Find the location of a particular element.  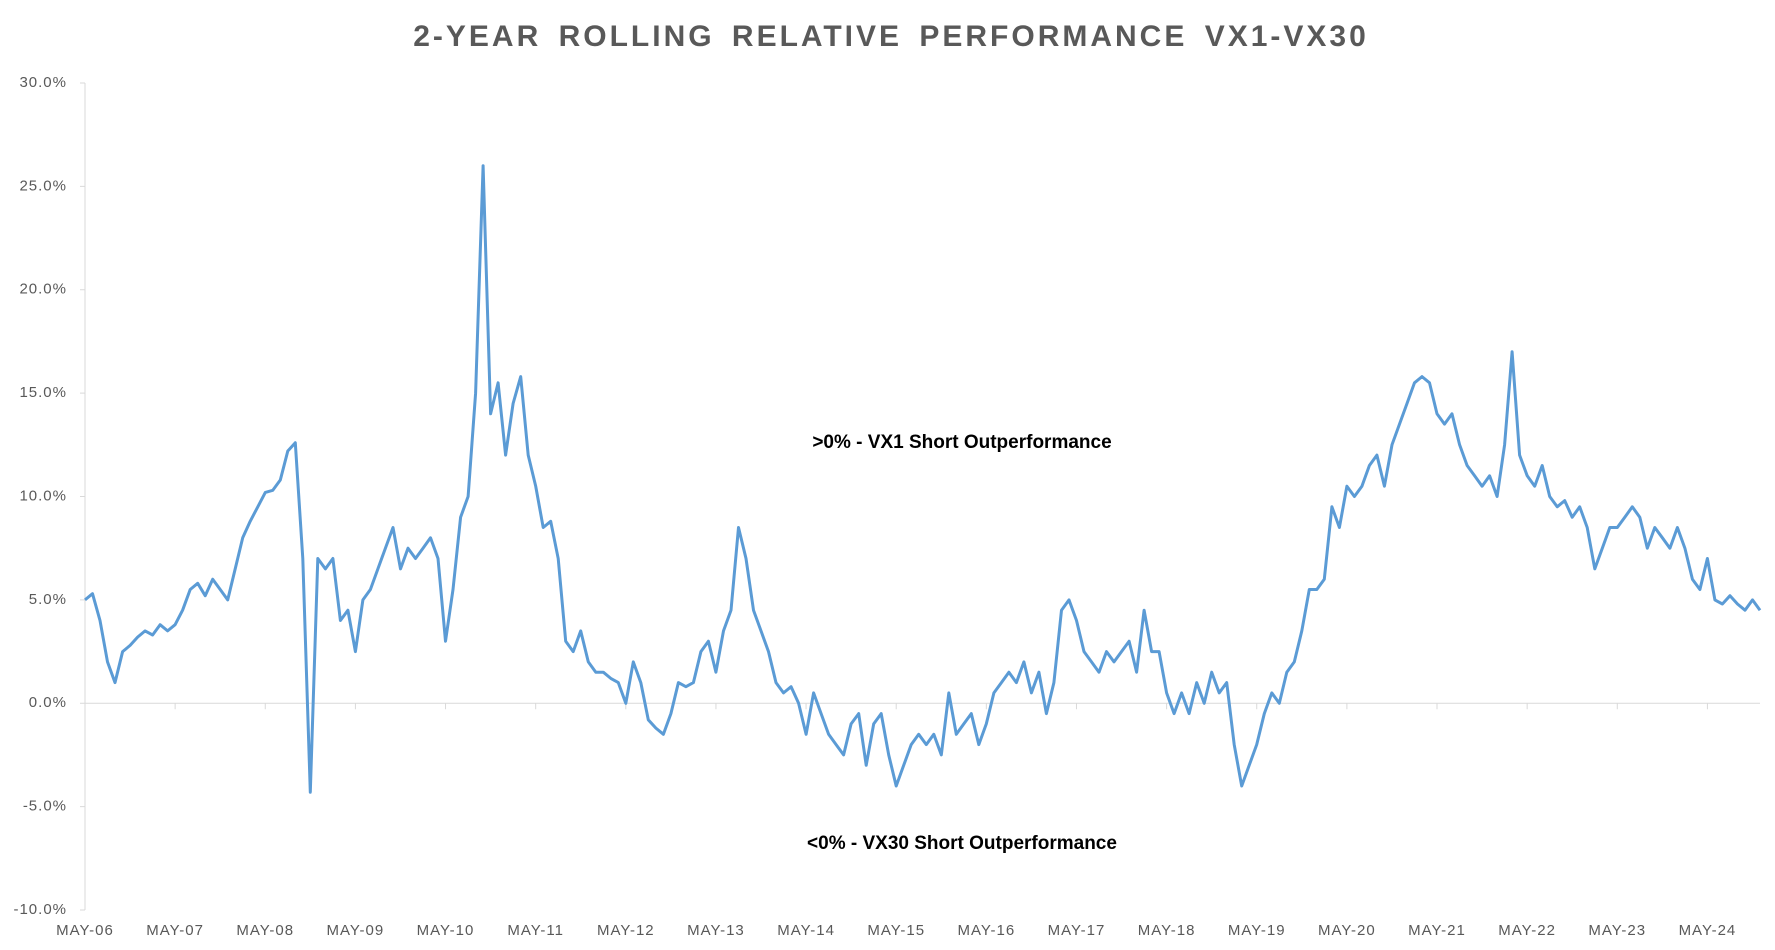

x-tick-label: MAY-11 is located at coordinates (535, 930).